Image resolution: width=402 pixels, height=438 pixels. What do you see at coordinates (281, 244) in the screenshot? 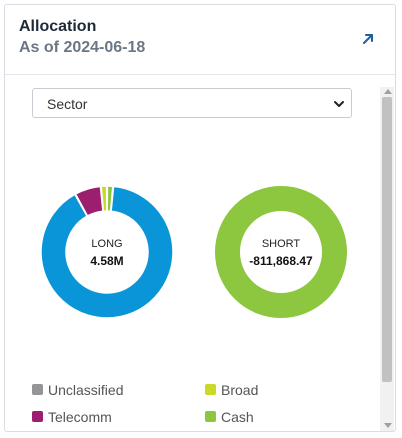
I see `short-kind-label: SHORT` at bounding box center [281, 244].